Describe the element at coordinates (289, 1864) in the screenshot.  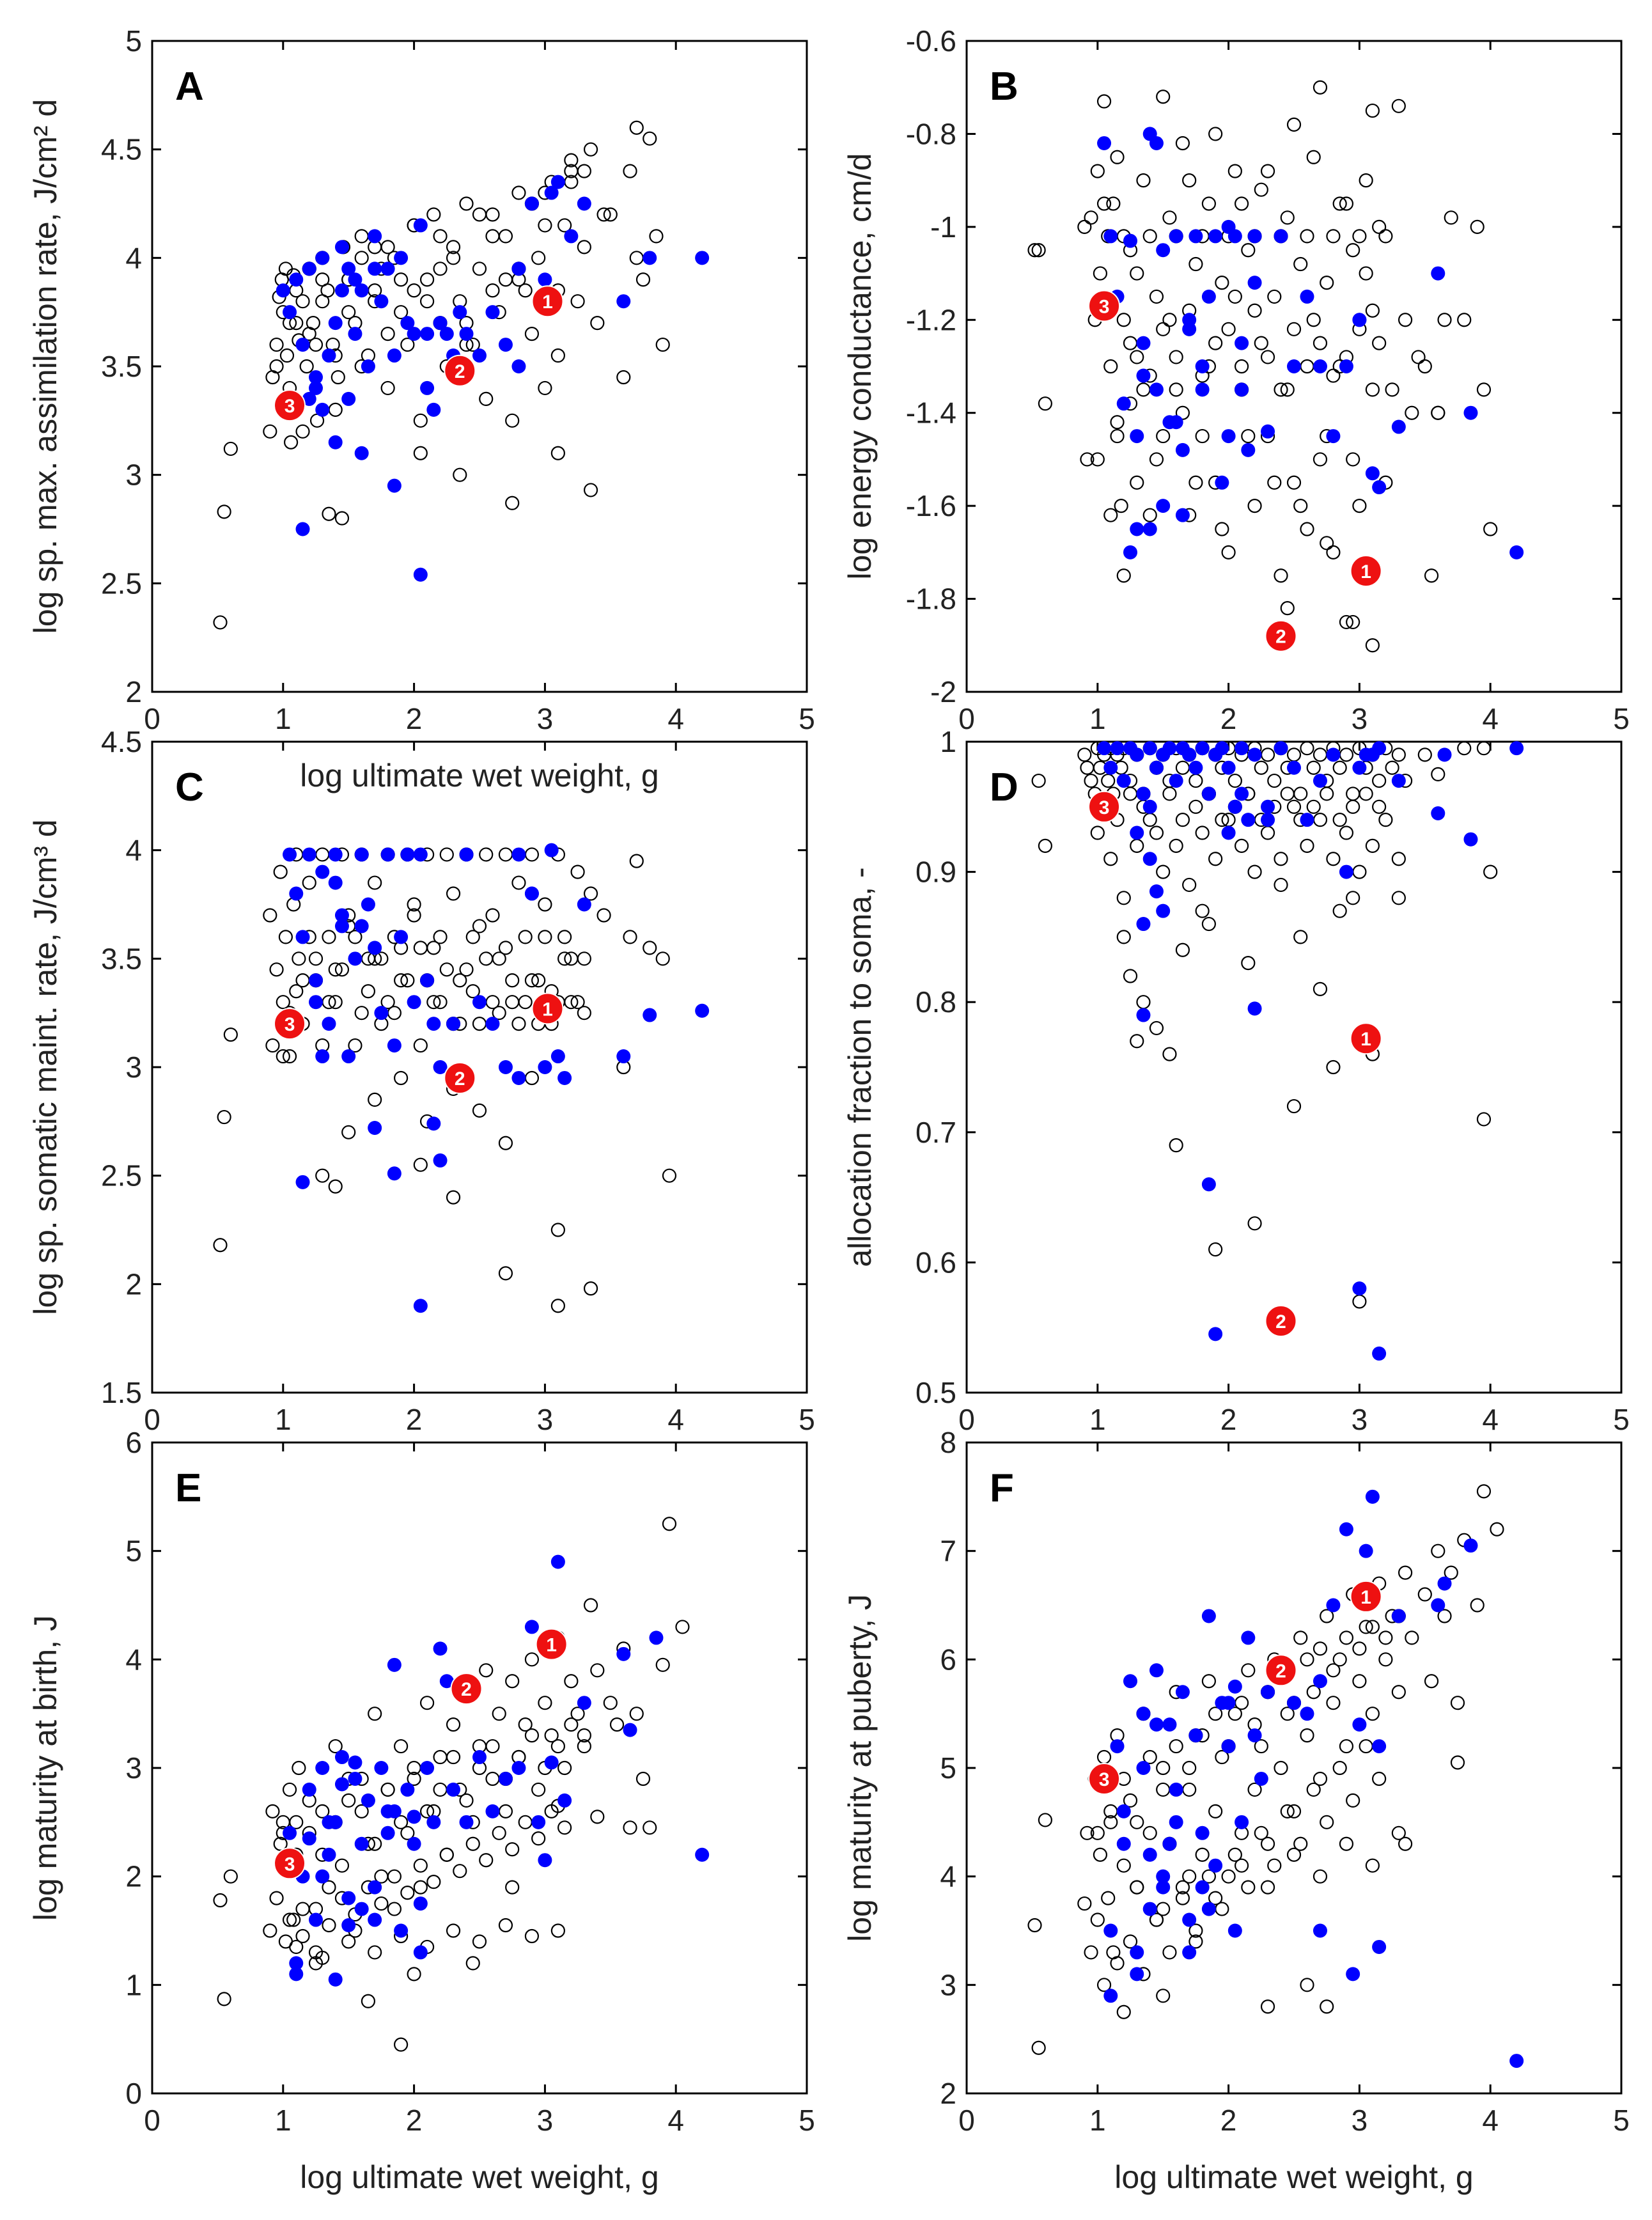
I see `highlight-marker-label: 3` at that location.